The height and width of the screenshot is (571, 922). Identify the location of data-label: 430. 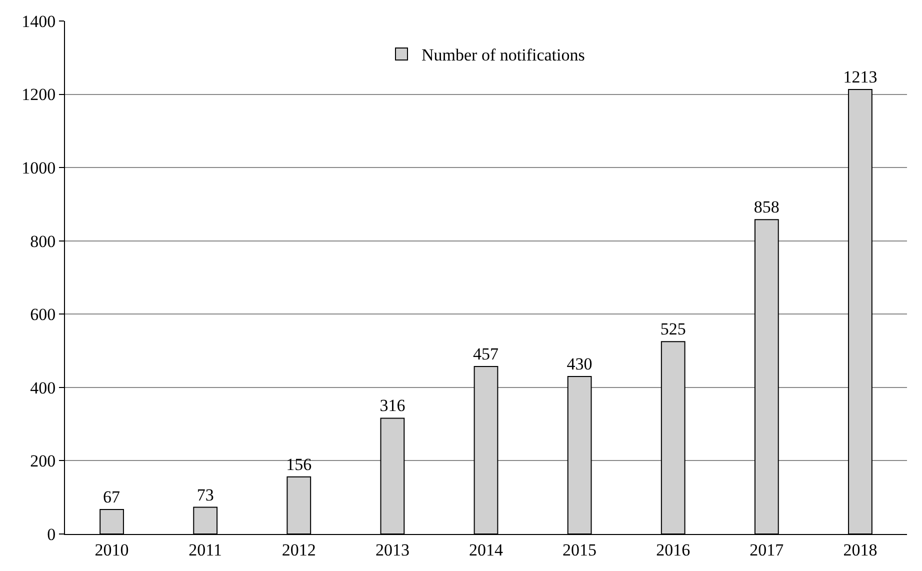
(579, 364).